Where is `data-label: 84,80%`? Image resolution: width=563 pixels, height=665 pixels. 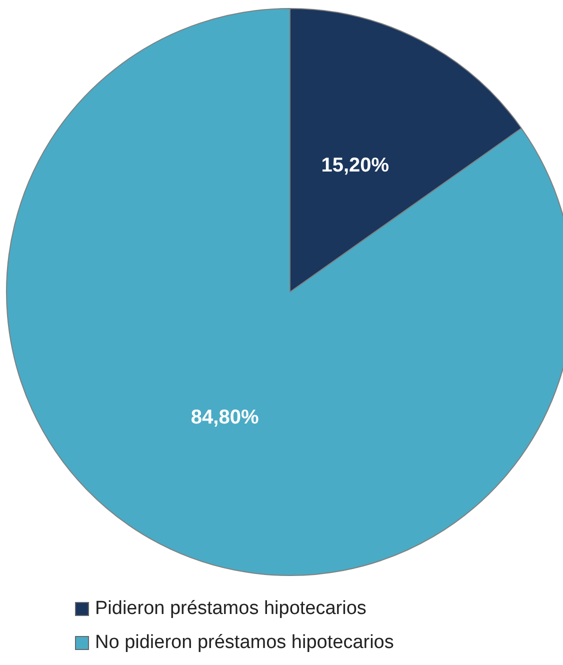 data-label: 84,80% is located at coordinates (224, 417).